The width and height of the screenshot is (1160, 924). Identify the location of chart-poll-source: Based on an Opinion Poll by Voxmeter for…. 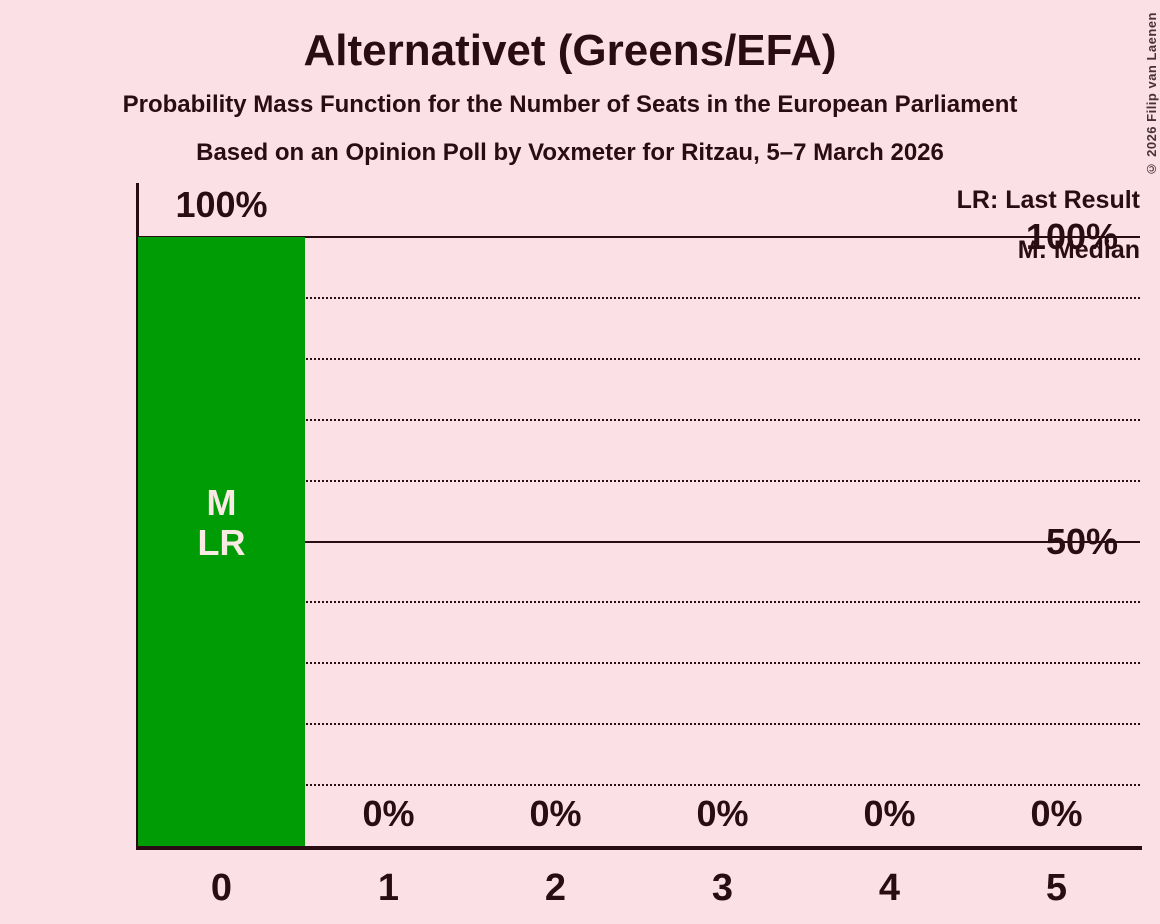
(570, 152).